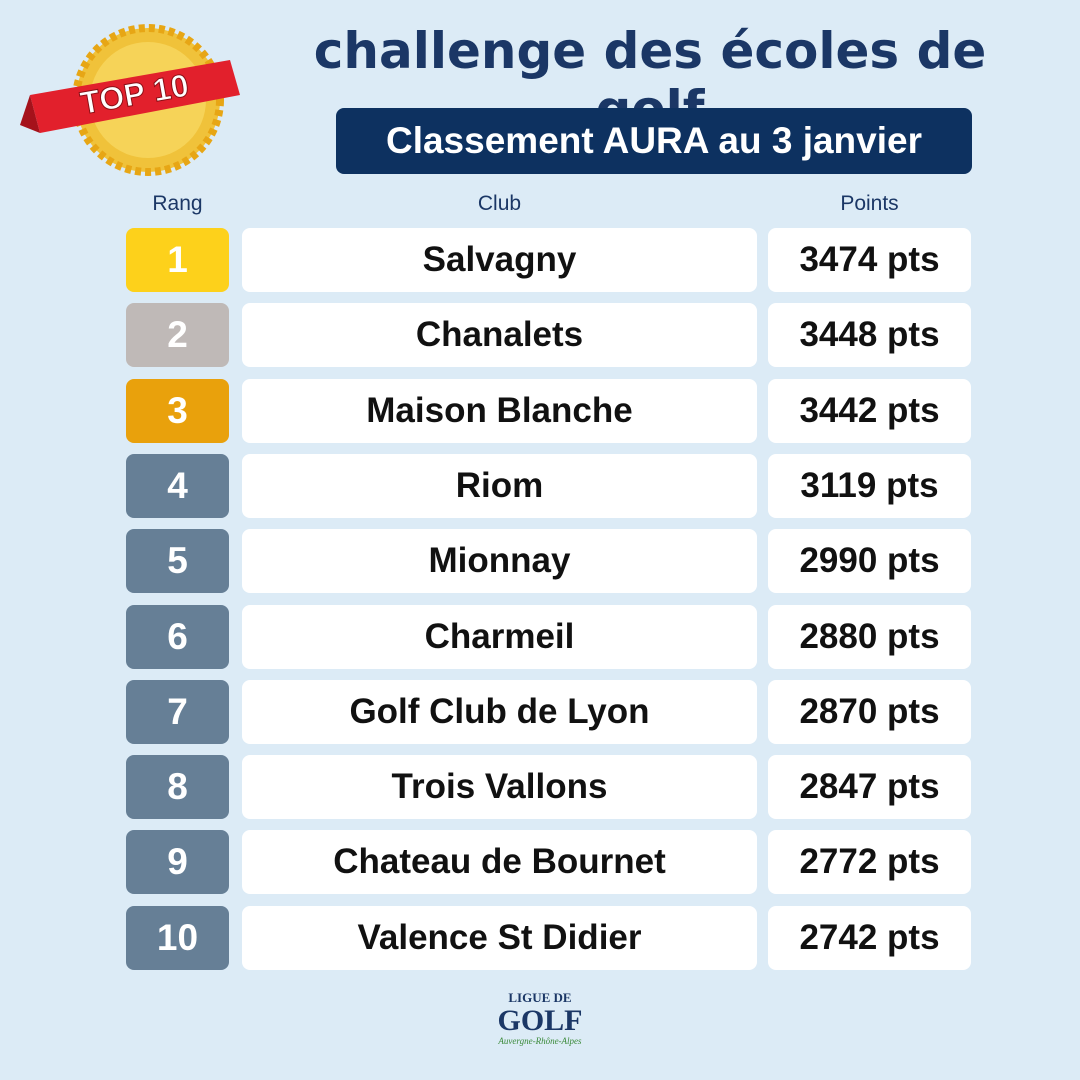  Describe the element at coordinates (869, 787) in the screenshot. I see `points-cell: 2847 pts` at that location.